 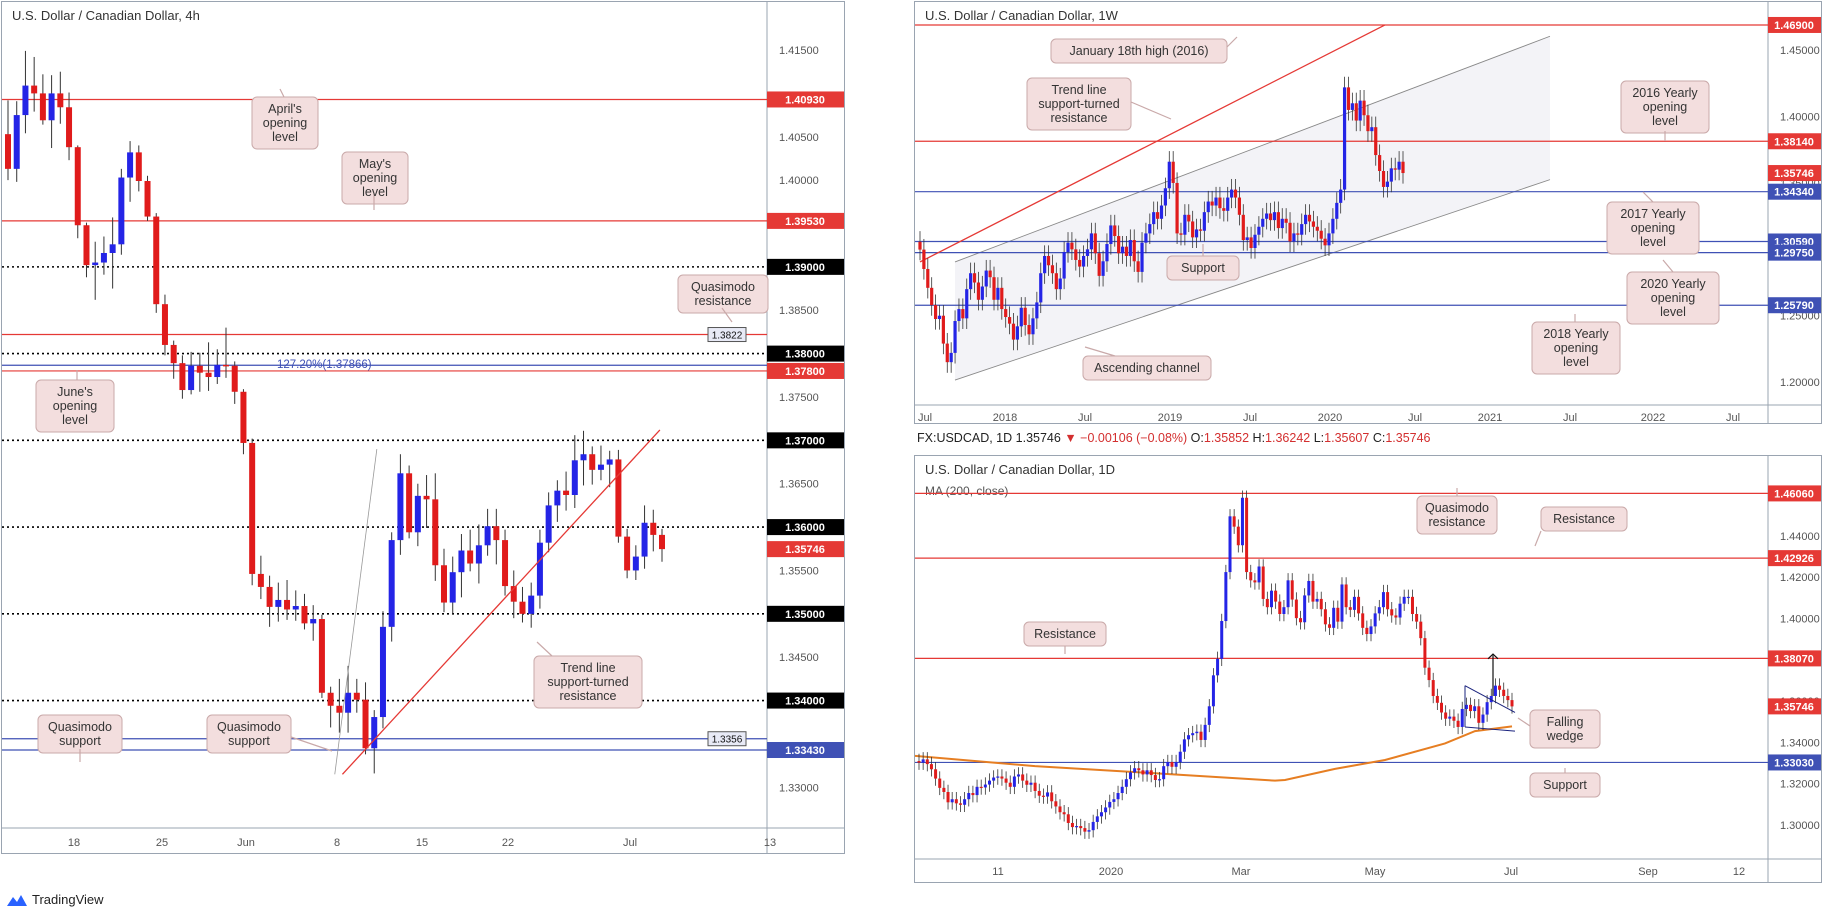 I want to click on price-tag-label: 1.37000, so click(x=805, y=441).